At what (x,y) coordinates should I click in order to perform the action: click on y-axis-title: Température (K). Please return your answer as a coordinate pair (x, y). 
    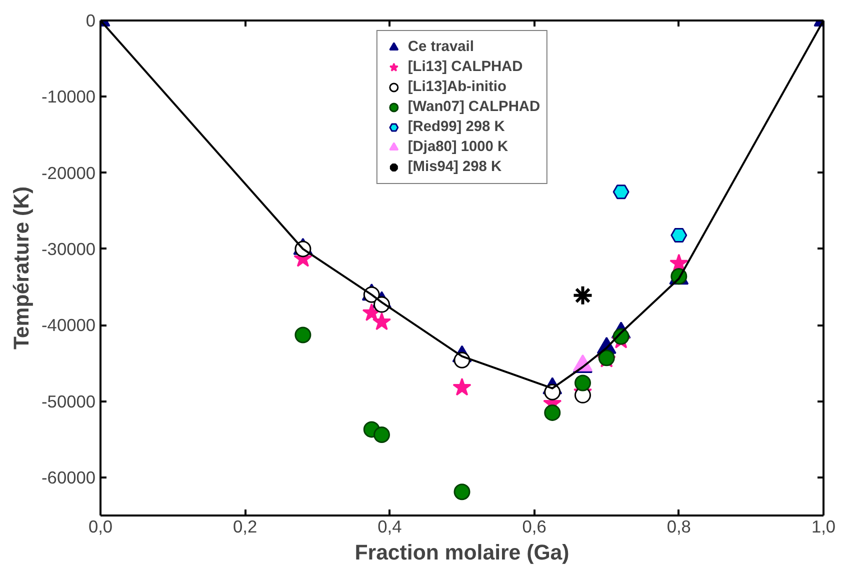
    Looking at the image, I should click on (22, 268).